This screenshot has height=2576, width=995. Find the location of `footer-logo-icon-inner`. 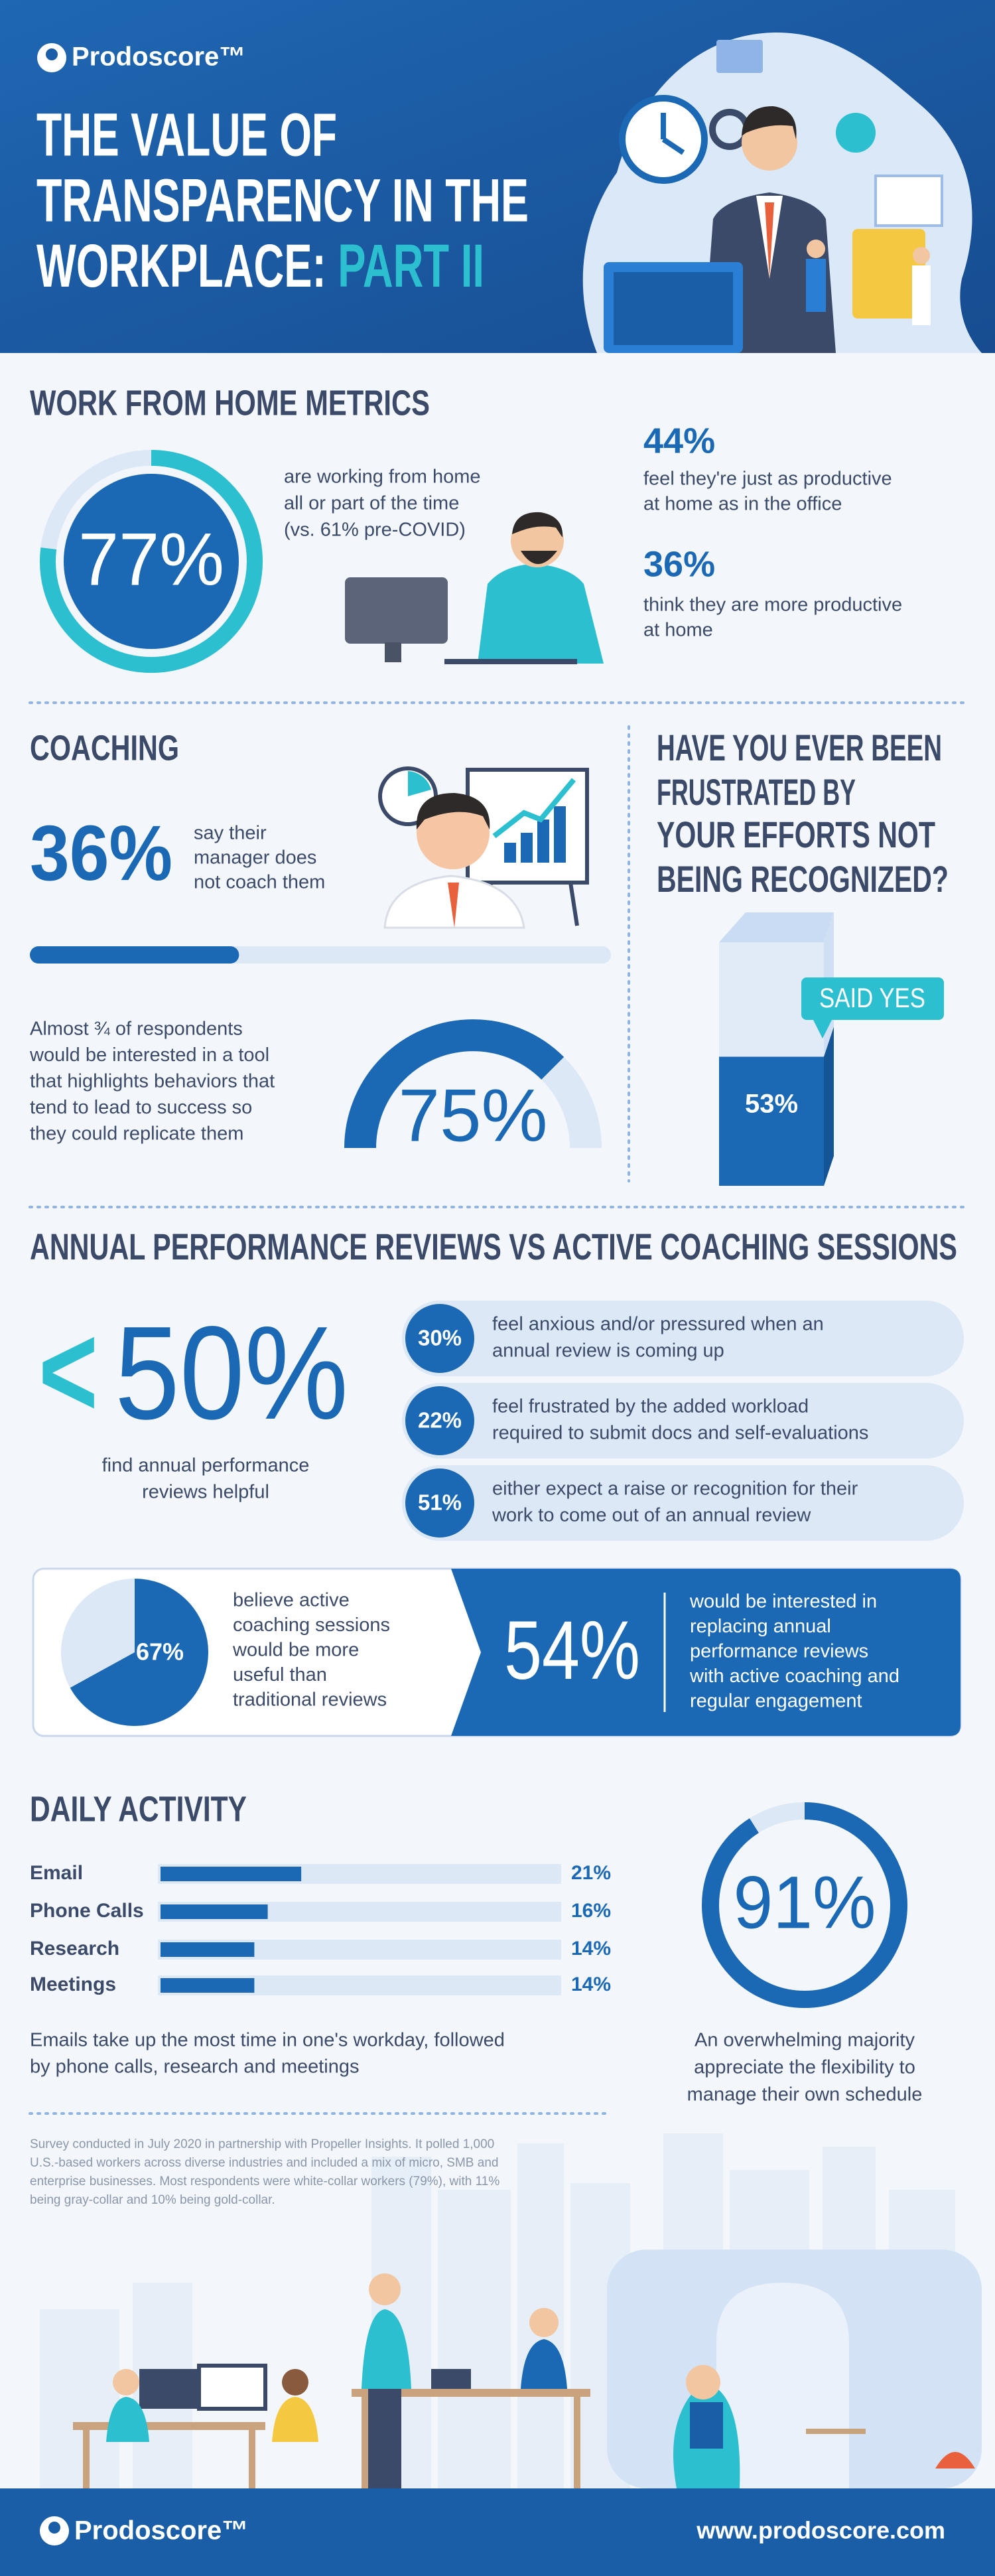

footer-logo-icon-inner is located at coordinates (54, 2528).